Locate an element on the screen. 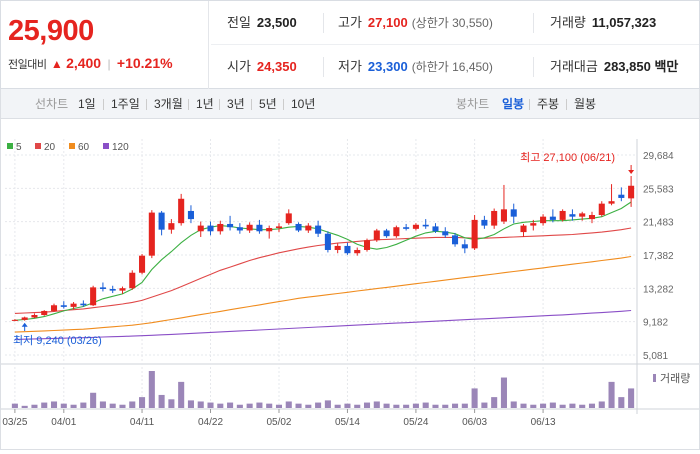 The width and height of the screenshot is (700, 454). turnover-cell: 거래대금 283,850 백만 is located at coordinates (614, 67).